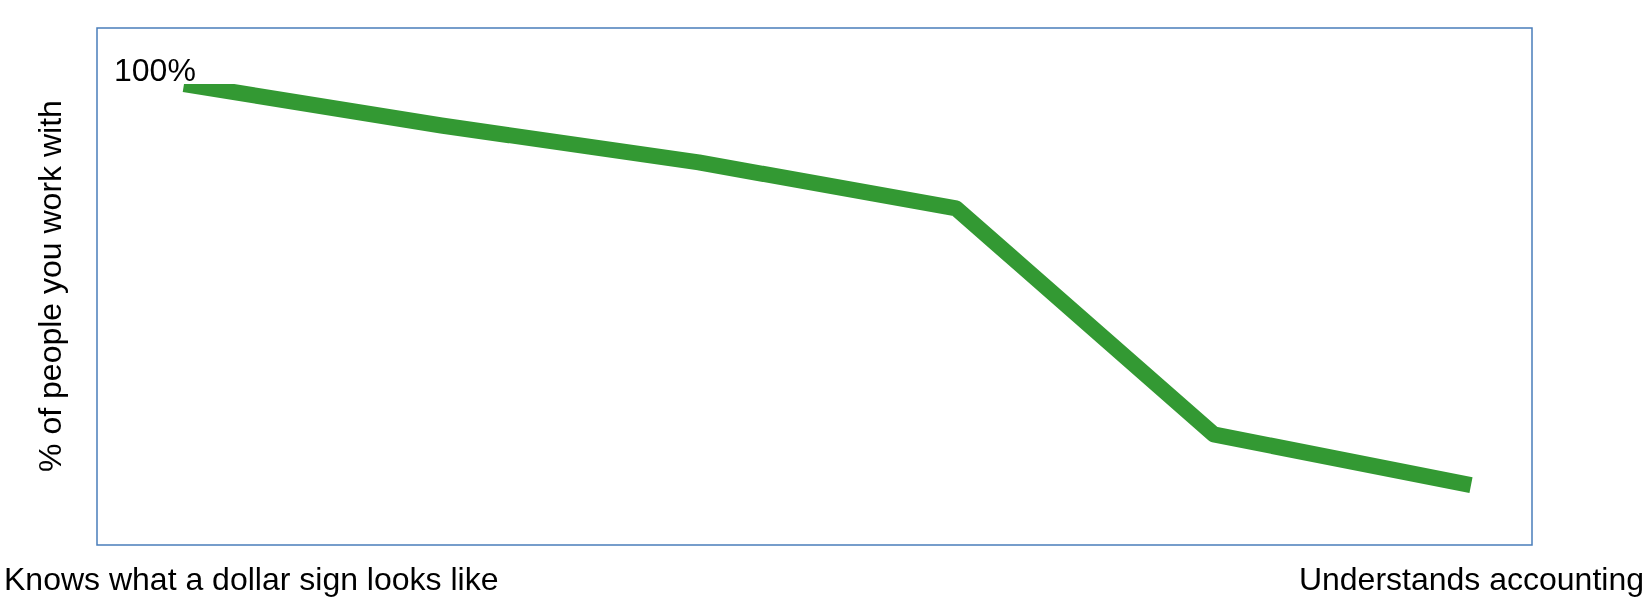  Describe the element at coordinates (49, 286) in the screenshot. I see `y-axis-title: % of people you work with` at that location.